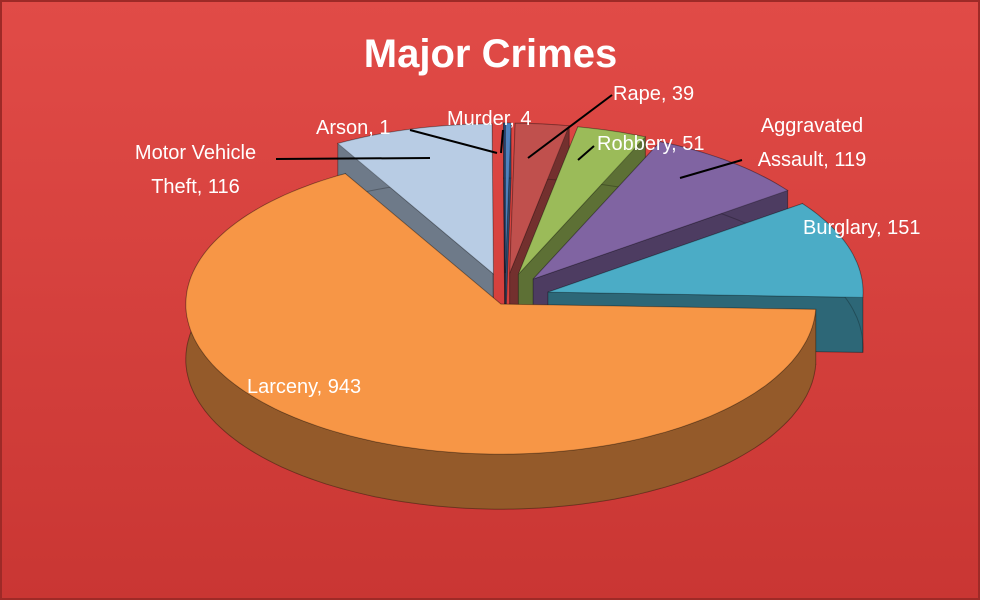 The height and width of the screenshot is (601, 981). I want to click on data-label: Arson, 1, so click(353, 128).